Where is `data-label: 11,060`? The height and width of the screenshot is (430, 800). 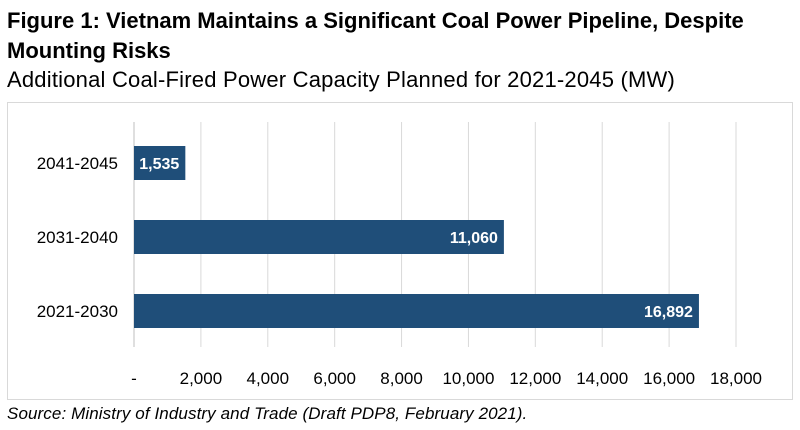 data-label: 11,060 is located at coordinates (474, 238).